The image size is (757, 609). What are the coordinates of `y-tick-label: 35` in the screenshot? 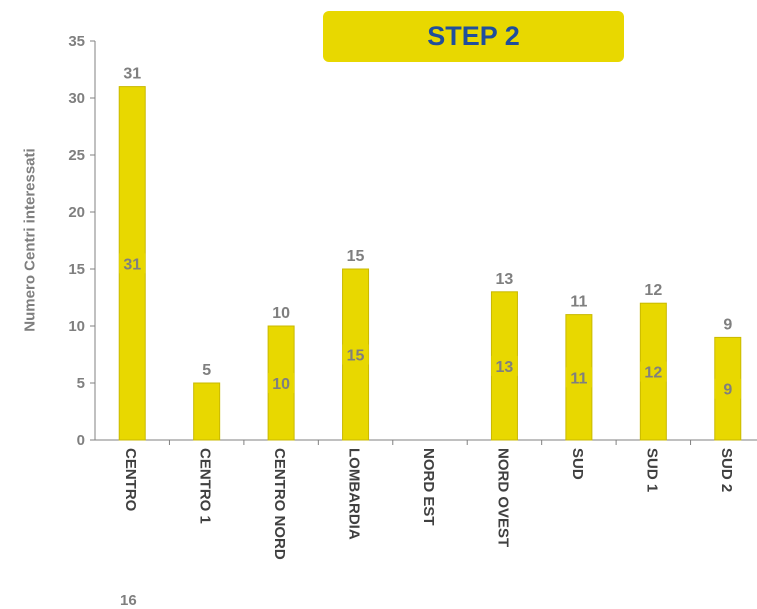 It's located at (76, 41).